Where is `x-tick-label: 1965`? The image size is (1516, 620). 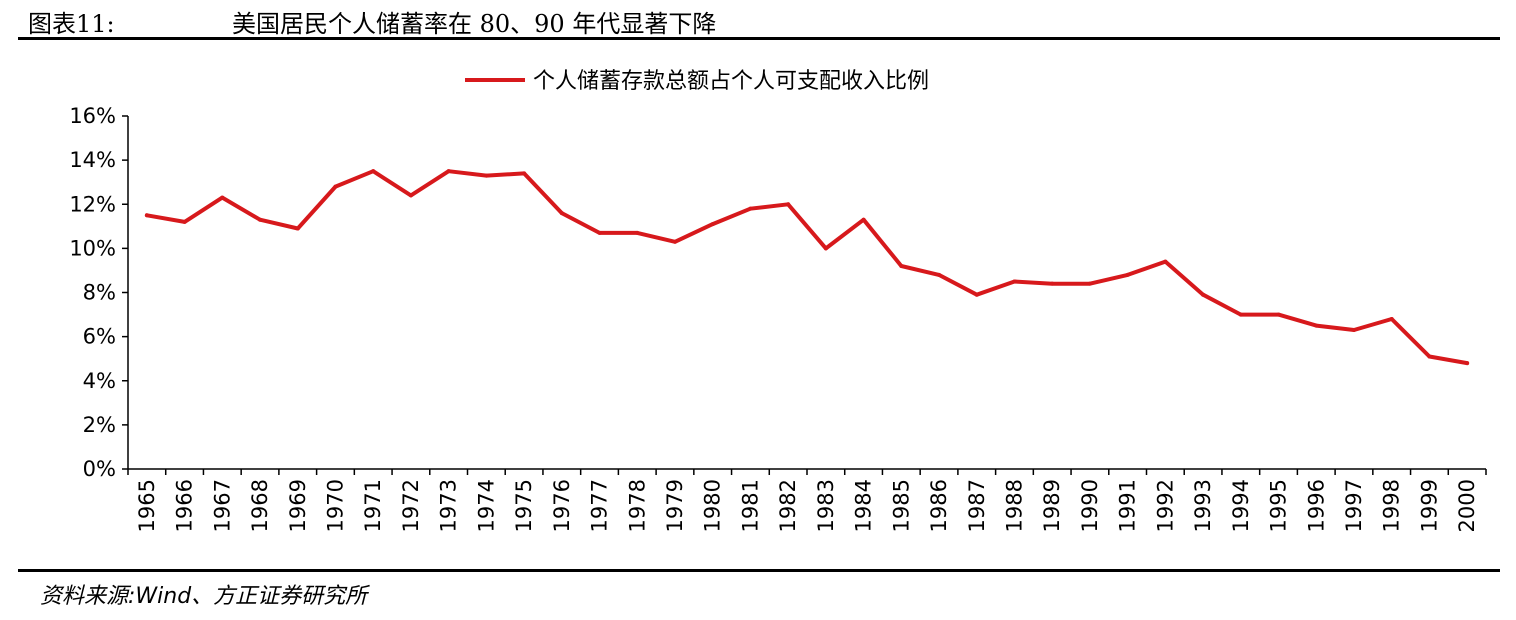
x-tick-label: 1965 is located at coordinates (147, 505).